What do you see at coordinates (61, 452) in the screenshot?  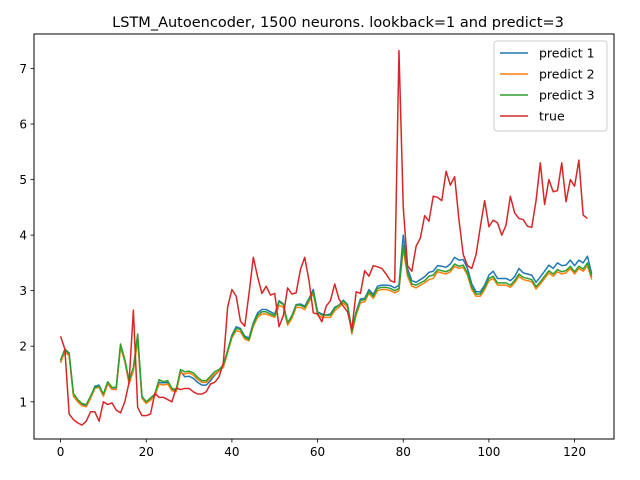 I see `x-tick-label: 0` at bounding box center [61, 452].